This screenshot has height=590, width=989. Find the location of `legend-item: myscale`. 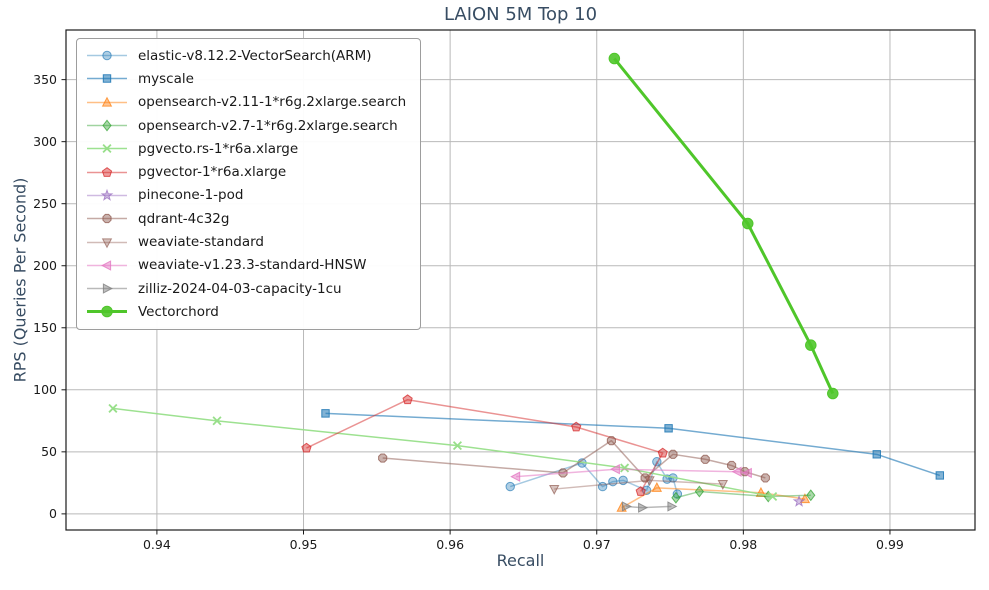

legend-item: myscale is located at coordinates (245, 78).